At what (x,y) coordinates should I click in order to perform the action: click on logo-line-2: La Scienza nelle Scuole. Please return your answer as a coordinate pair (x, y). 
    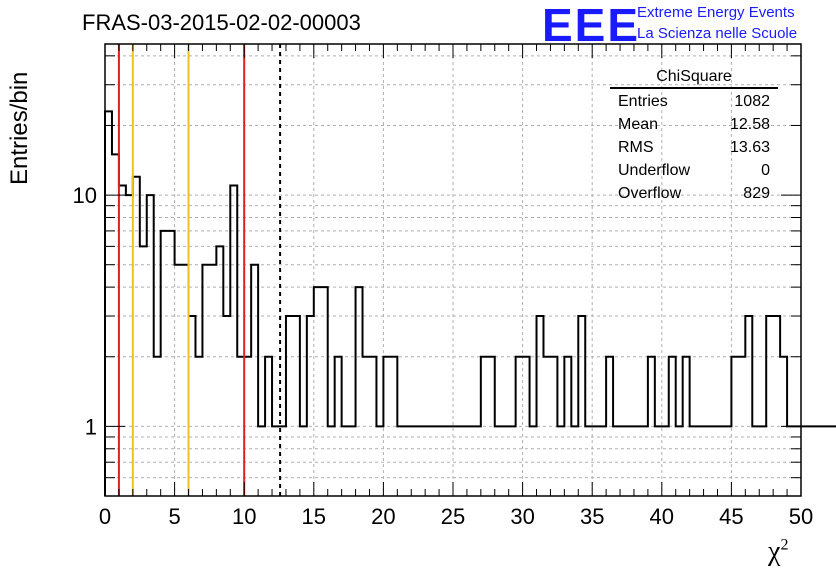
    Looking at the image, I should click on (717, 33).